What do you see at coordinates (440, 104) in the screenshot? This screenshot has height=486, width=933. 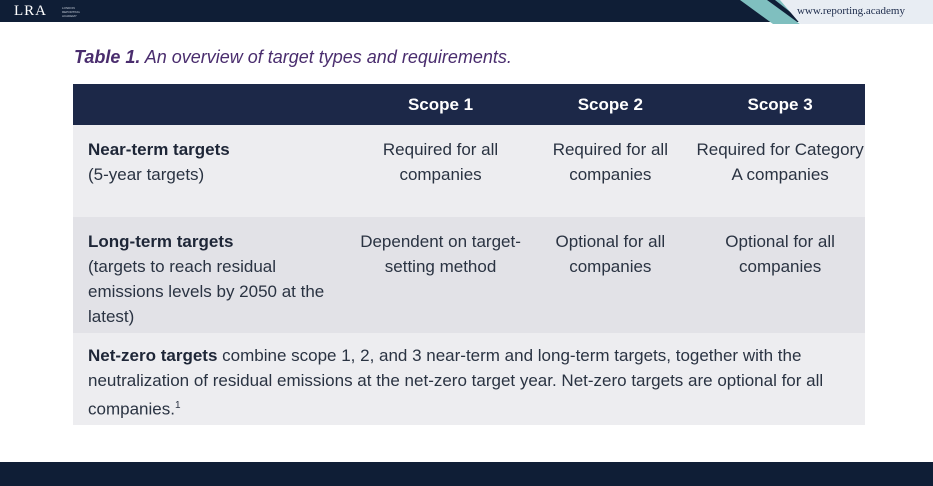 I see `header-scope-1: Scope 1` at bounding box center [440, 104].